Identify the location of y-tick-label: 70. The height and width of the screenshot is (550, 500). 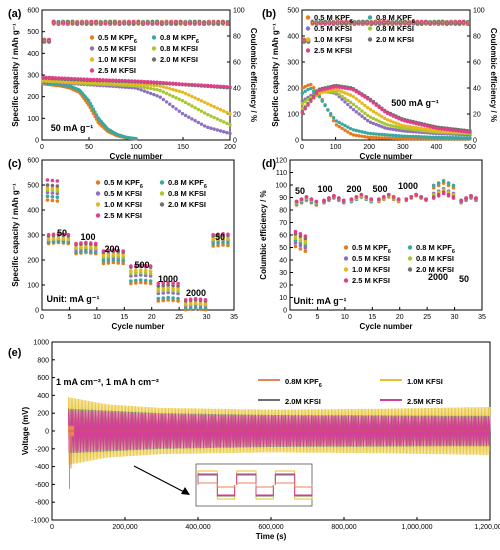
(283, 223).